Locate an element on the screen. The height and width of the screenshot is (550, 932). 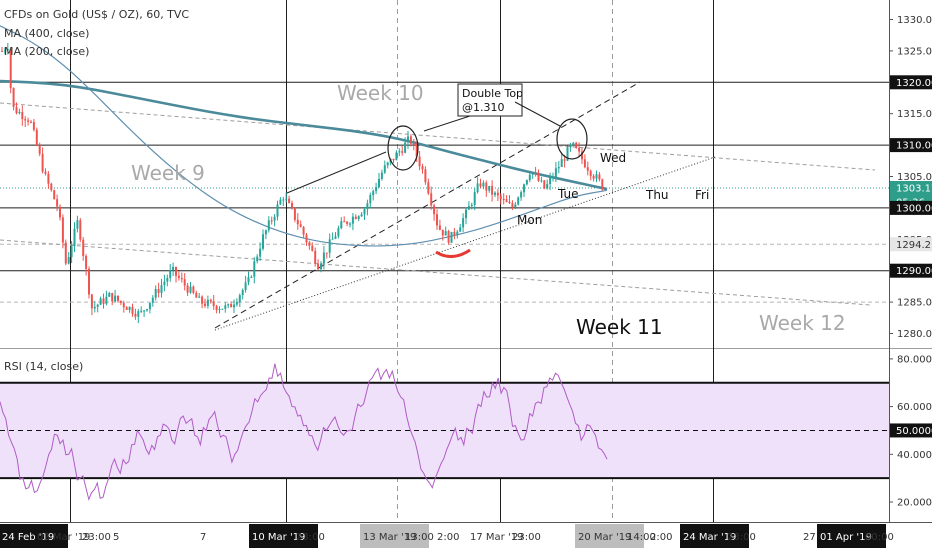
move-arrow is located at coordinates (336, 172).